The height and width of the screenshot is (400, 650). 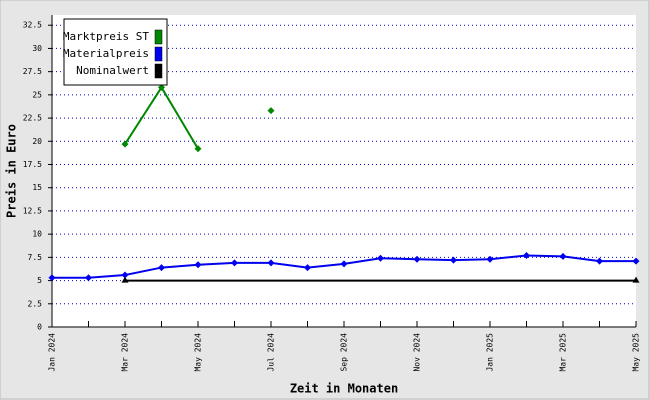 What do you see at coordinates (52, 352) in the screenshot?
I see `x-tick-label: Jan 2024` at bounding box center [52, 352].